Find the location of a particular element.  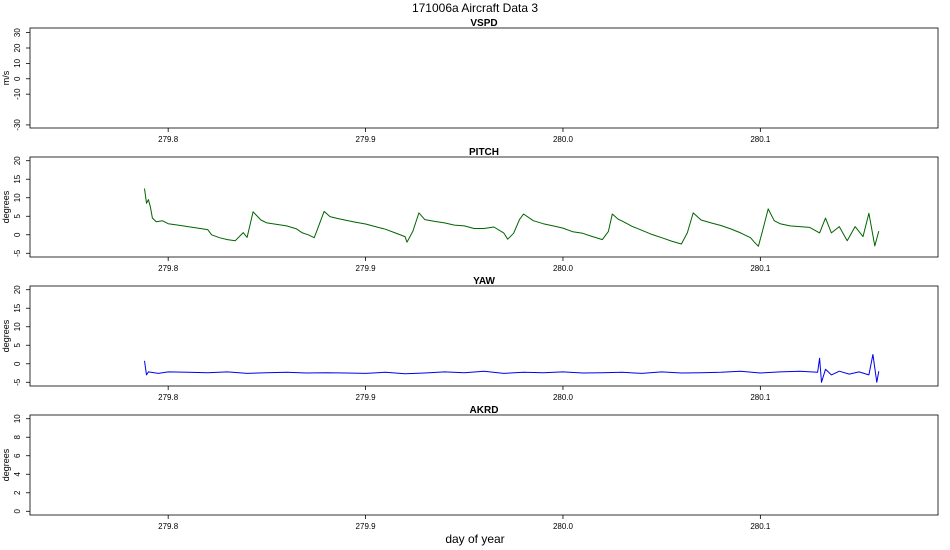

y-tick-label: 30 is located at coordinates (17, 32).